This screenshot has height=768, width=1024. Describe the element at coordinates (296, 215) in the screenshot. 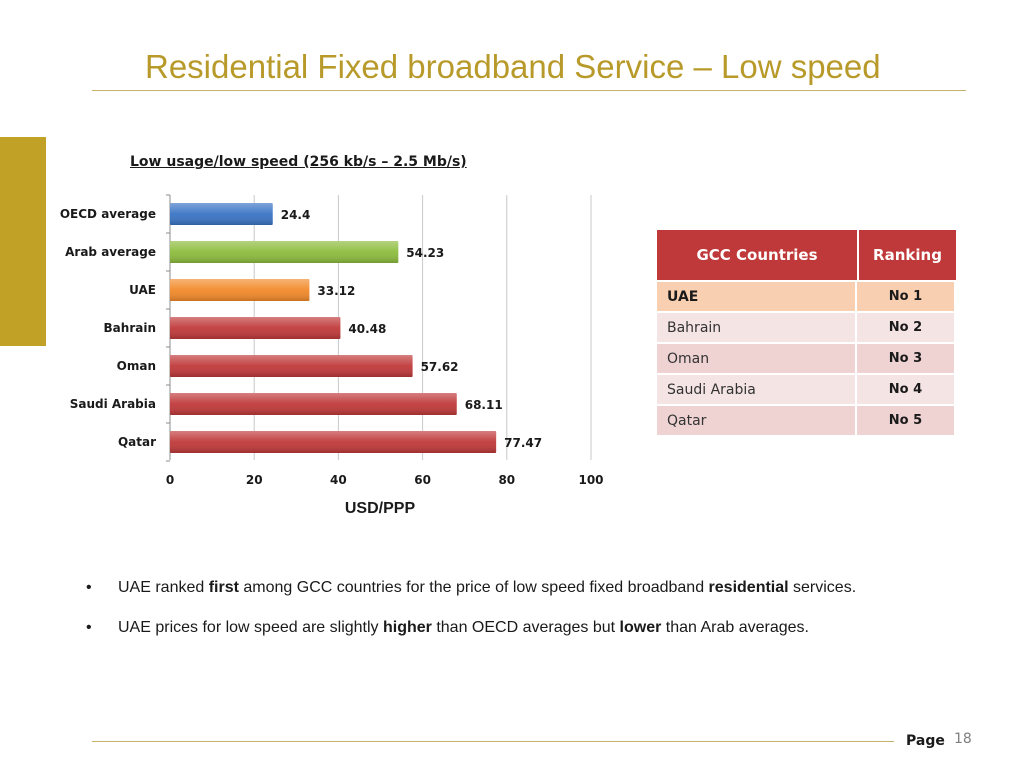

I see `data-label: 24.4` at that location.